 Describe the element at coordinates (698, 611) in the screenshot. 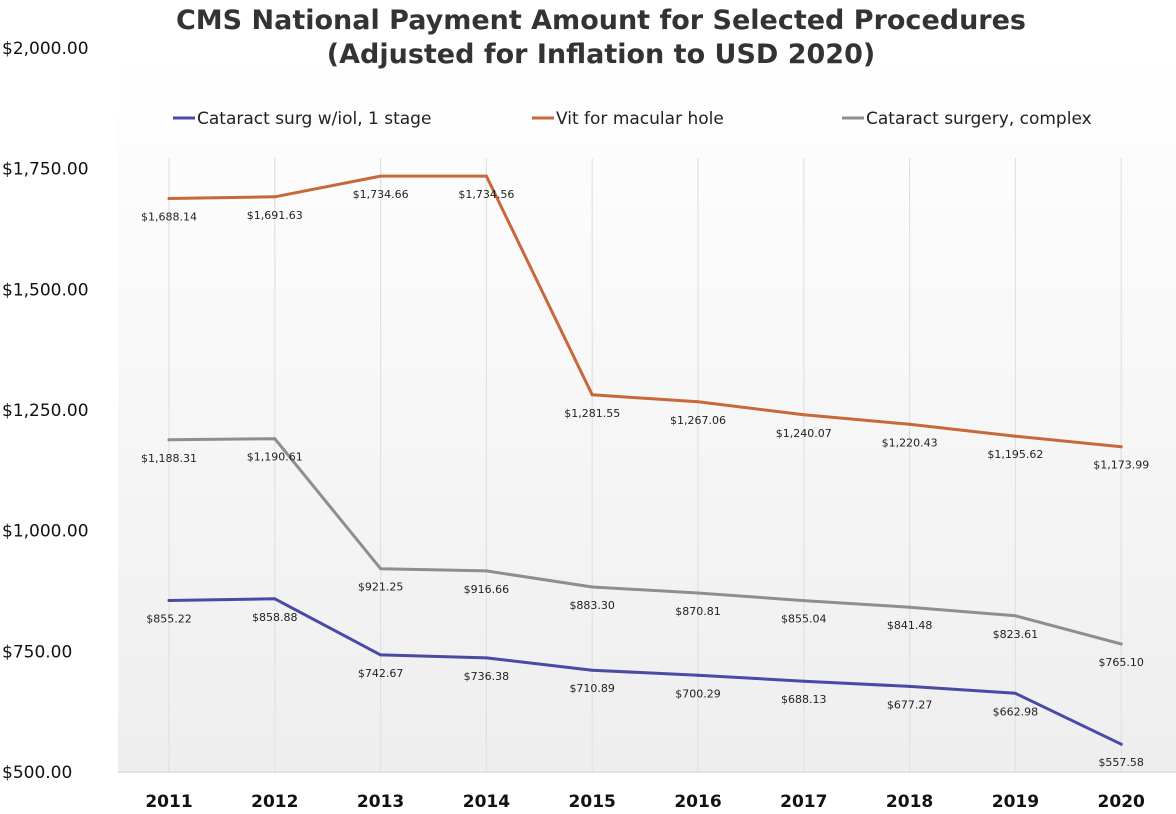

I see `data-label: $870.81` at that location.